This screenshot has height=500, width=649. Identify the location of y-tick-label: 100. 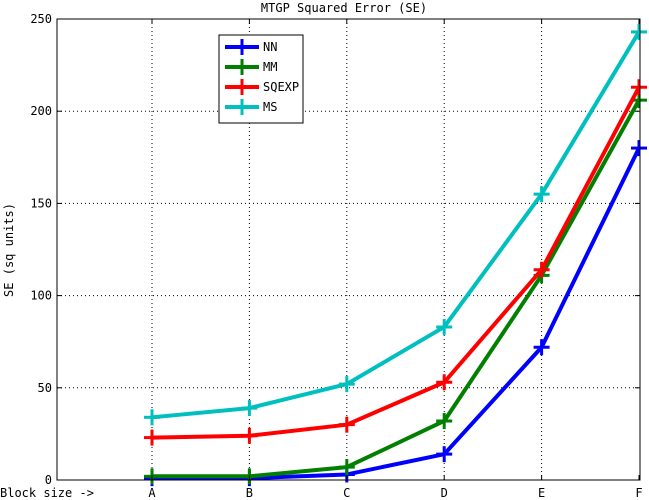
(41, 296).